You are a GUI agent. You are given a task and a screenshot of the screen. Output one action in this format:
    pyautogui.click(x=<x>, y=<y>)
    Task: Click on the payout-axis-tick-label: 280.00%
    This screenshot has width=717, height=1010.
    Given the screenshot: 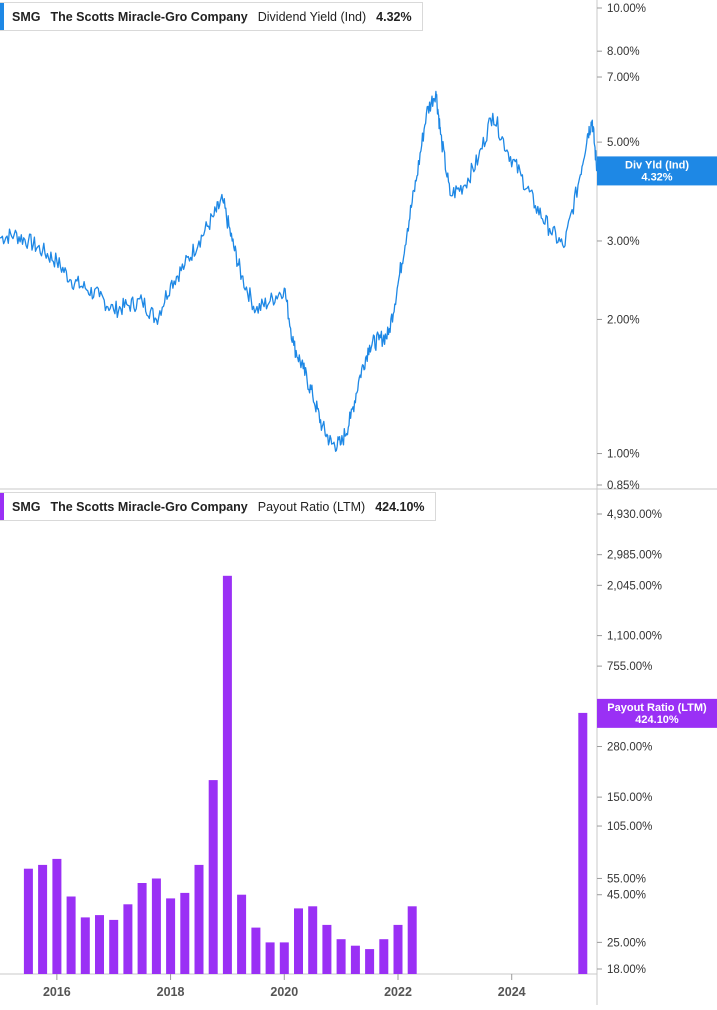 What is the action you would take?
    pyautogui.click(x=629, y=748)
    